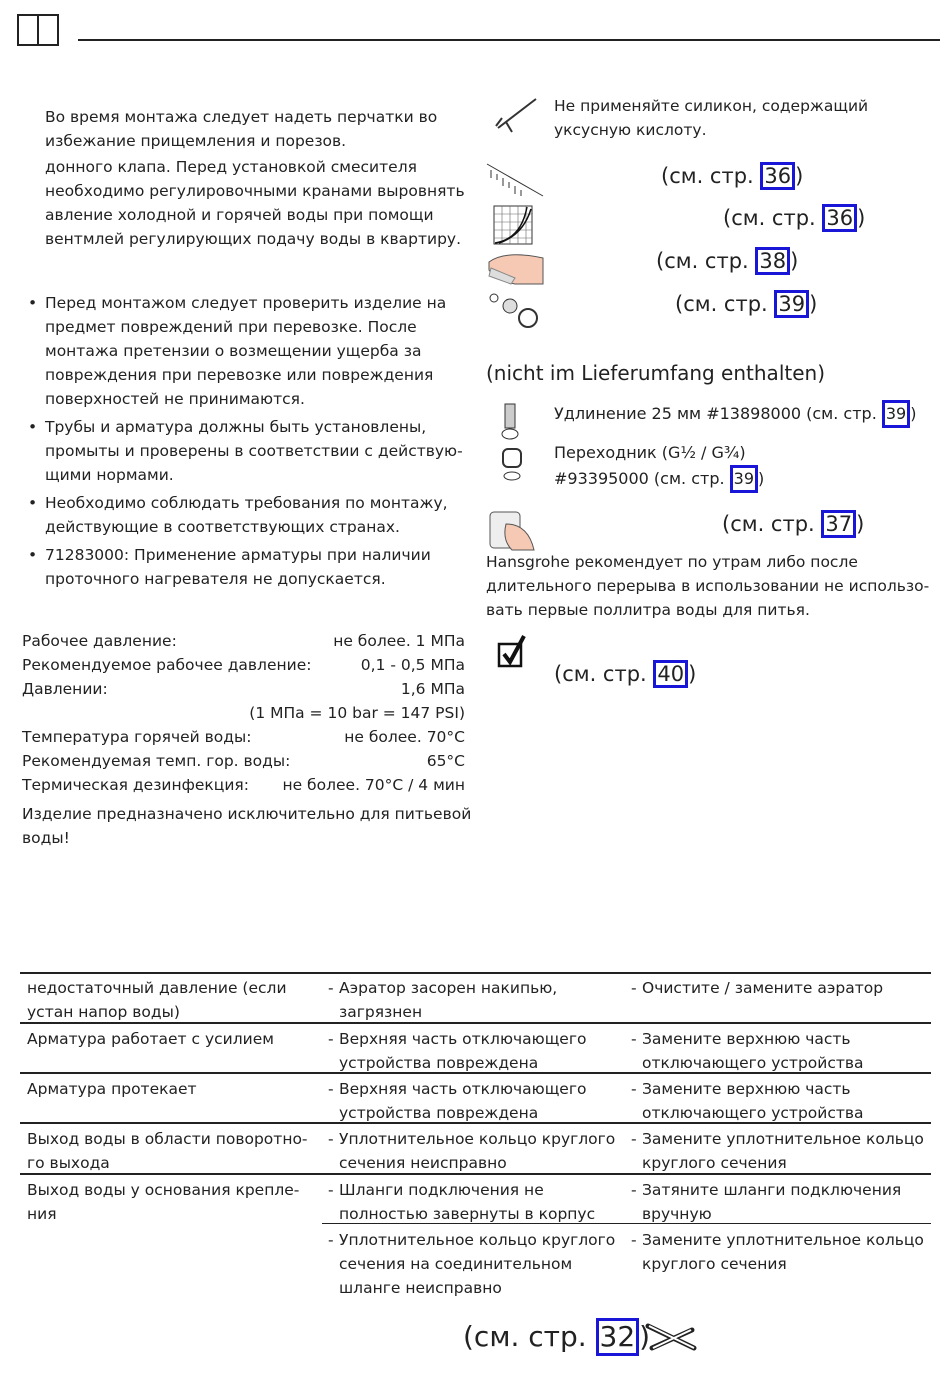  Describe the element at coordinates (150, 1039) in the screenshot. I see `problem-cell: Арматура работает с усилием` at that location.